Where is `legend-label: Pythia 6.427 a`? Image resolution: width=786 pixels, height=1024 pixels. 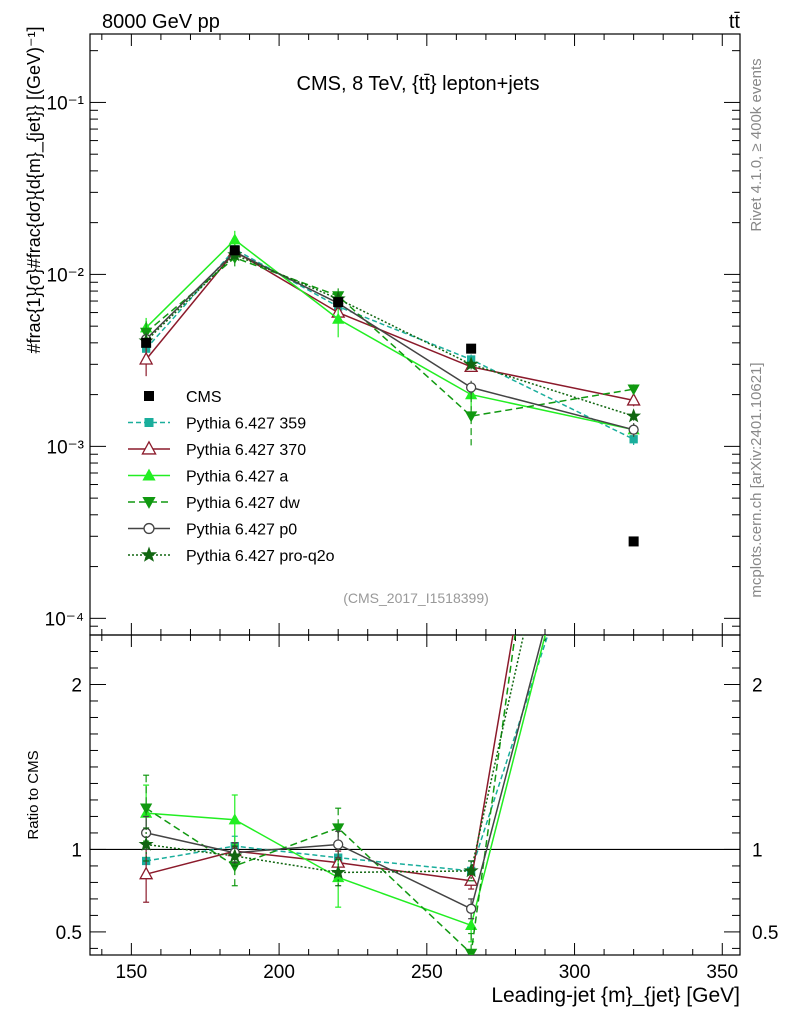 legend-label: Pythia 6.427 a is located at coordinates (237, 477).